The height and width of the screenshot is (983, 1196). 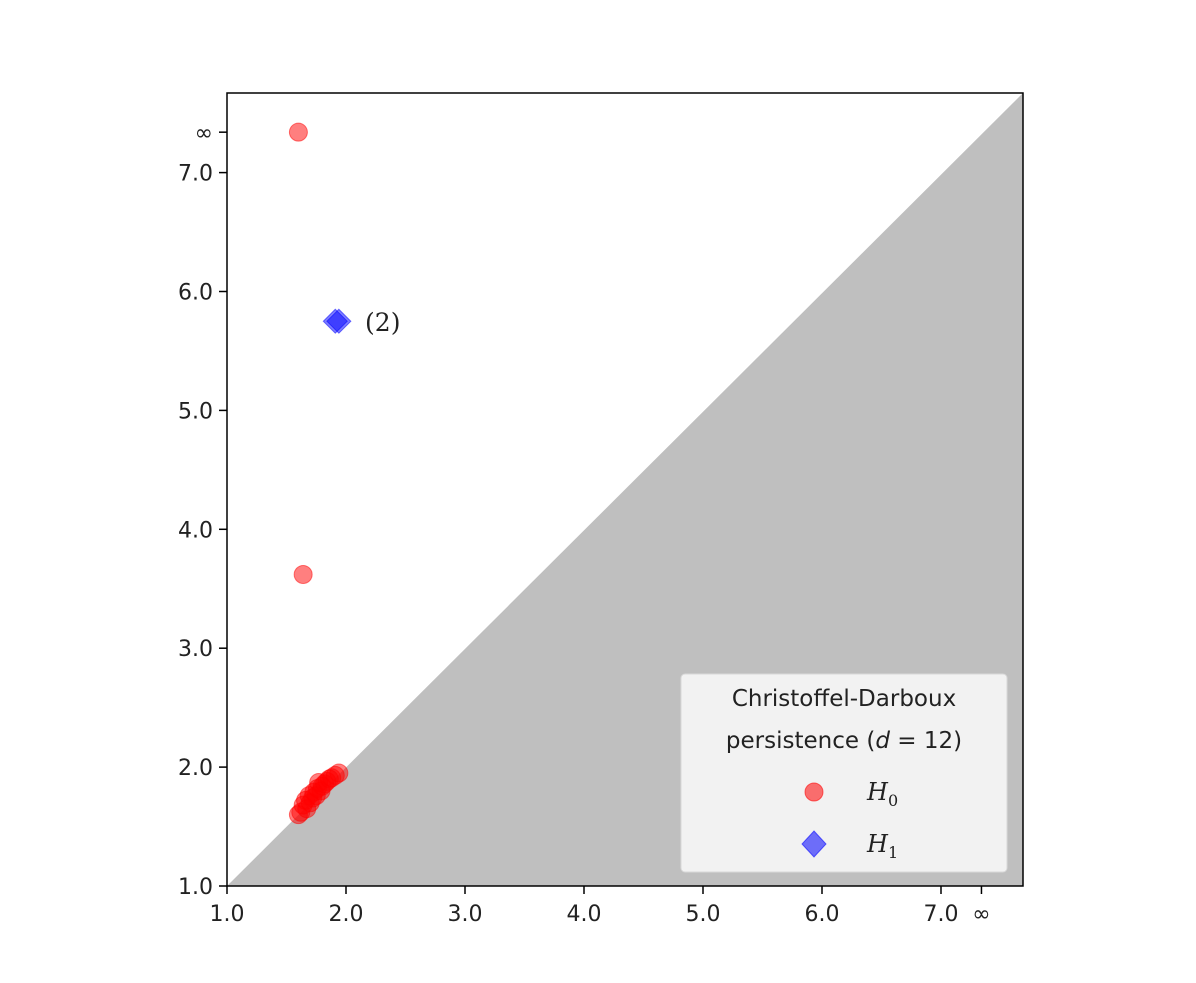 I want to click on y-tick-label: 1.0, so click(x=195, y=887).